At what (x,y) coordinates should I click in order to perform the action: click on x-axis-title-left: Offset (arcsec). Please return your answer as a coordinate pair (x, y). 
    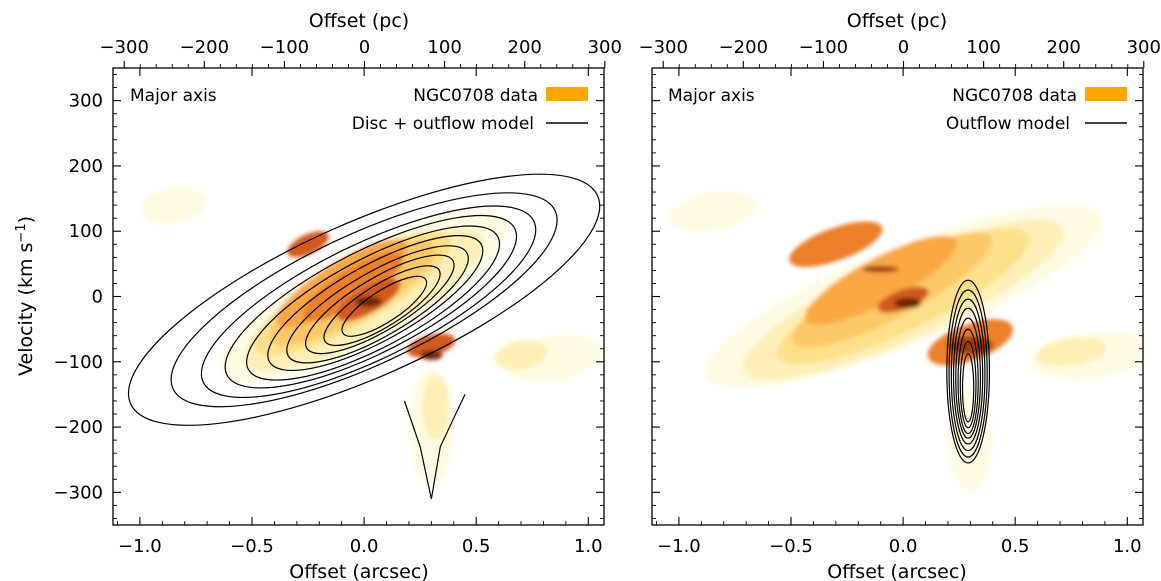
    Looking at the image, I should click on (358, 571).